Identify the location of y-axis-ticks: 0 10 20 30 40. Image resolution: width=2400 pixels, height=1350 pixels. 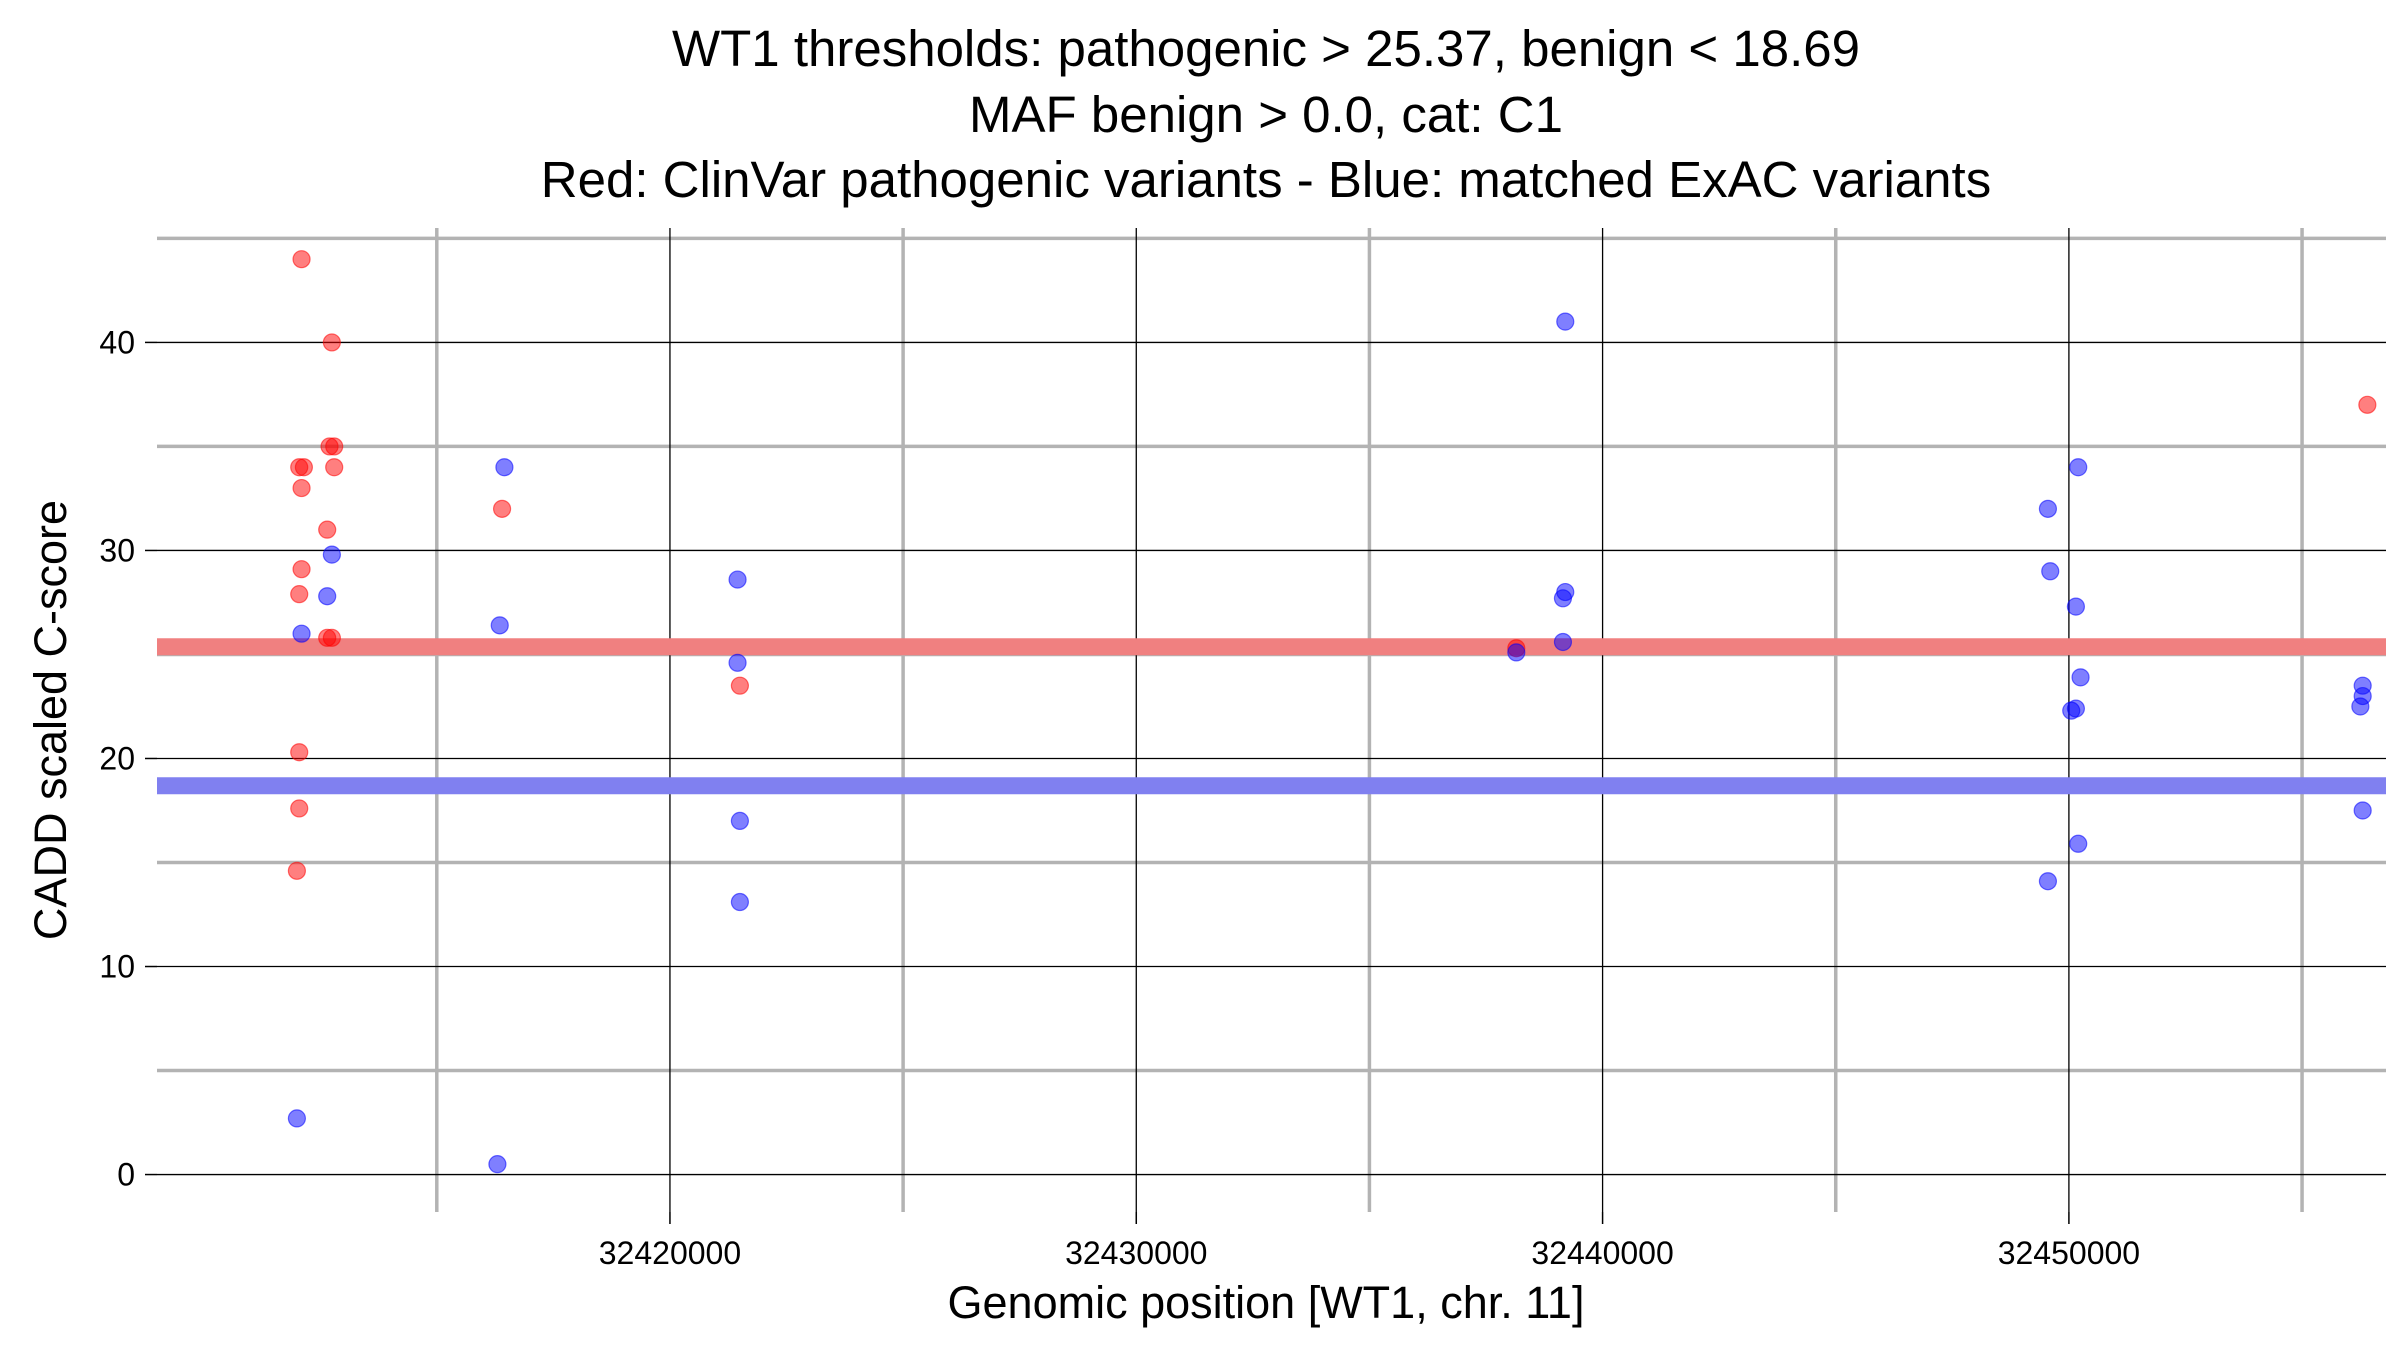
(128, 758).